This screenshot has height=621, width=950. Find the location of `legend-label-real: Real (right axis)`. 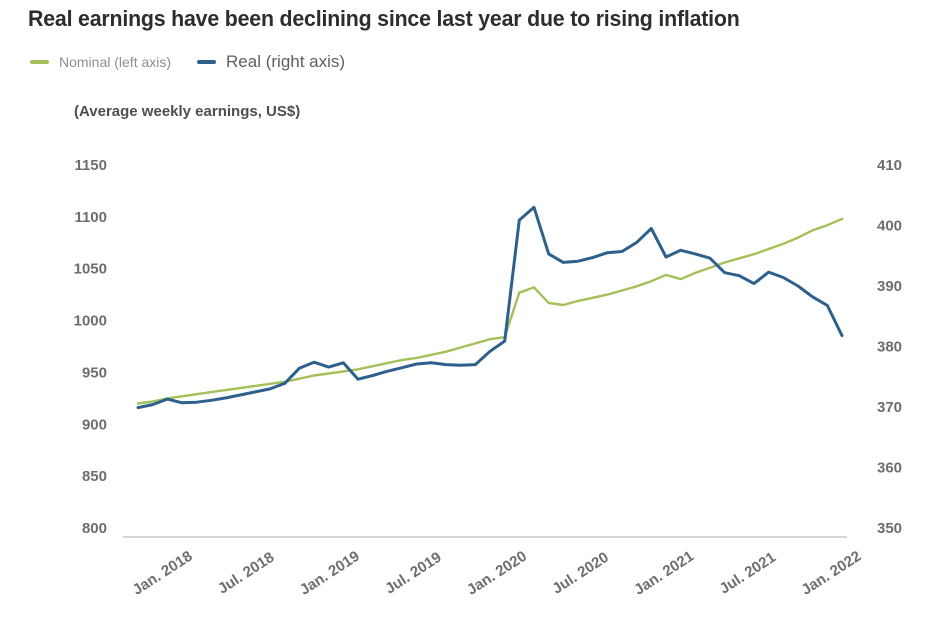

legend-label-real: Real (right axis) is located at coordinates (286, 61).